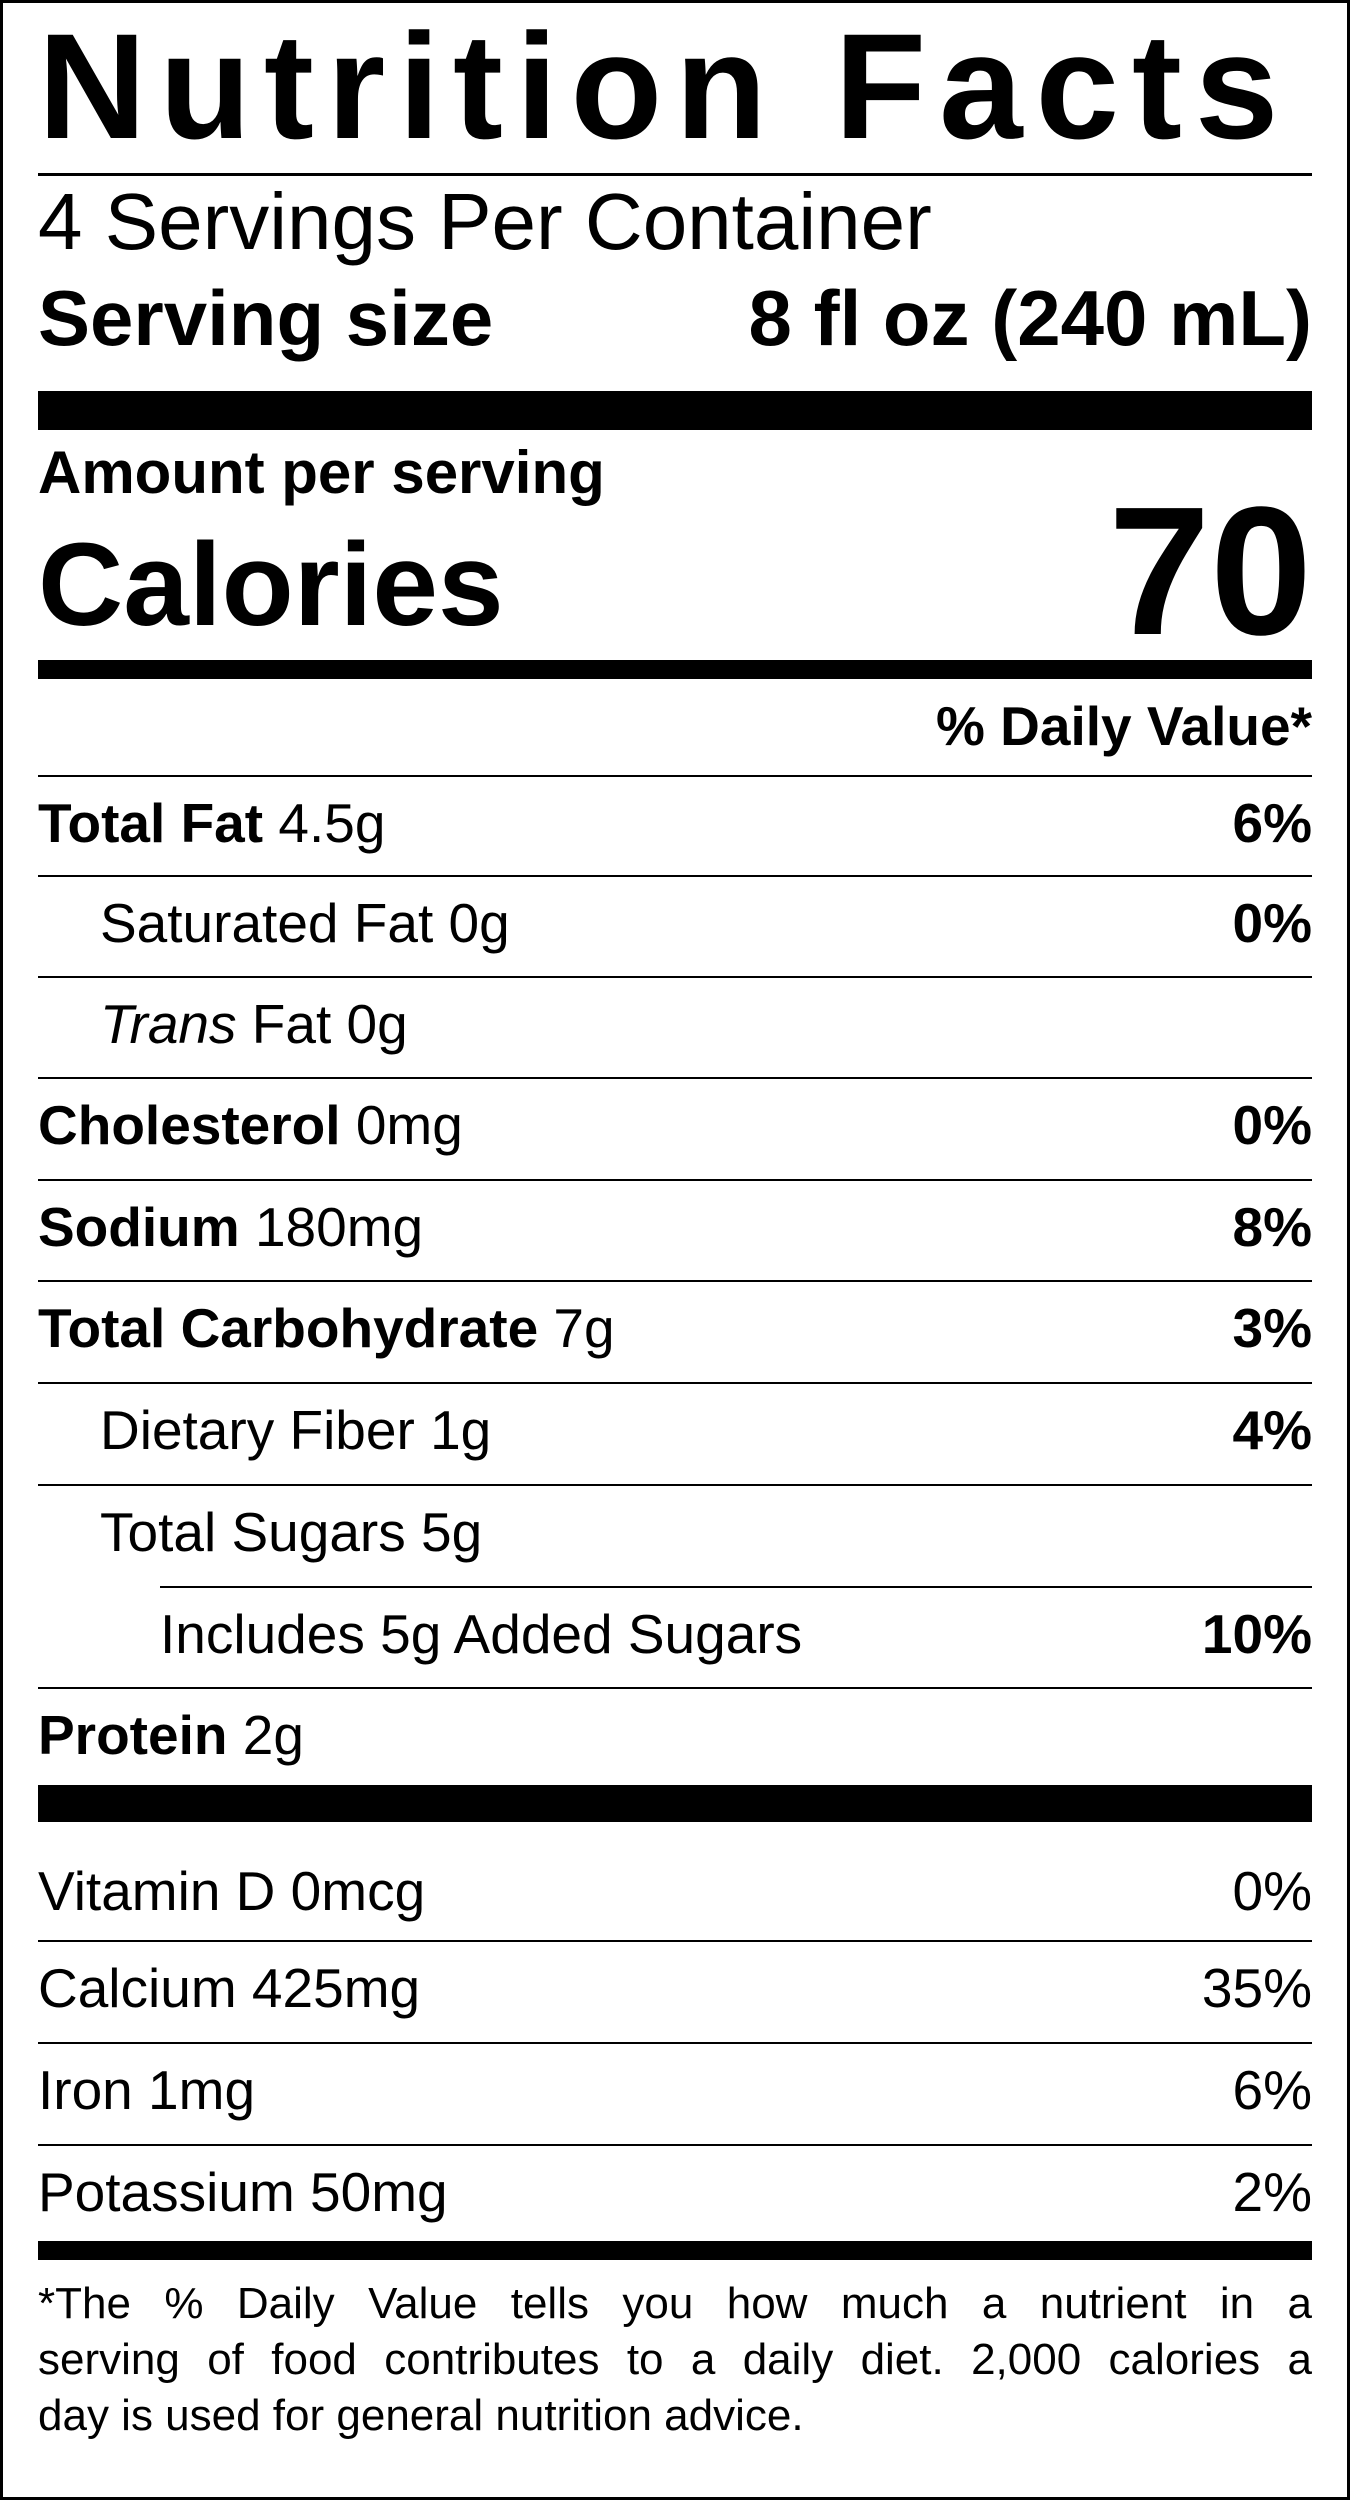  What do you see at coordinates (1256, 1634) in the screenshot?
I see `nutrient-daily-value: 10%` at bounding box center [1256, 1634].